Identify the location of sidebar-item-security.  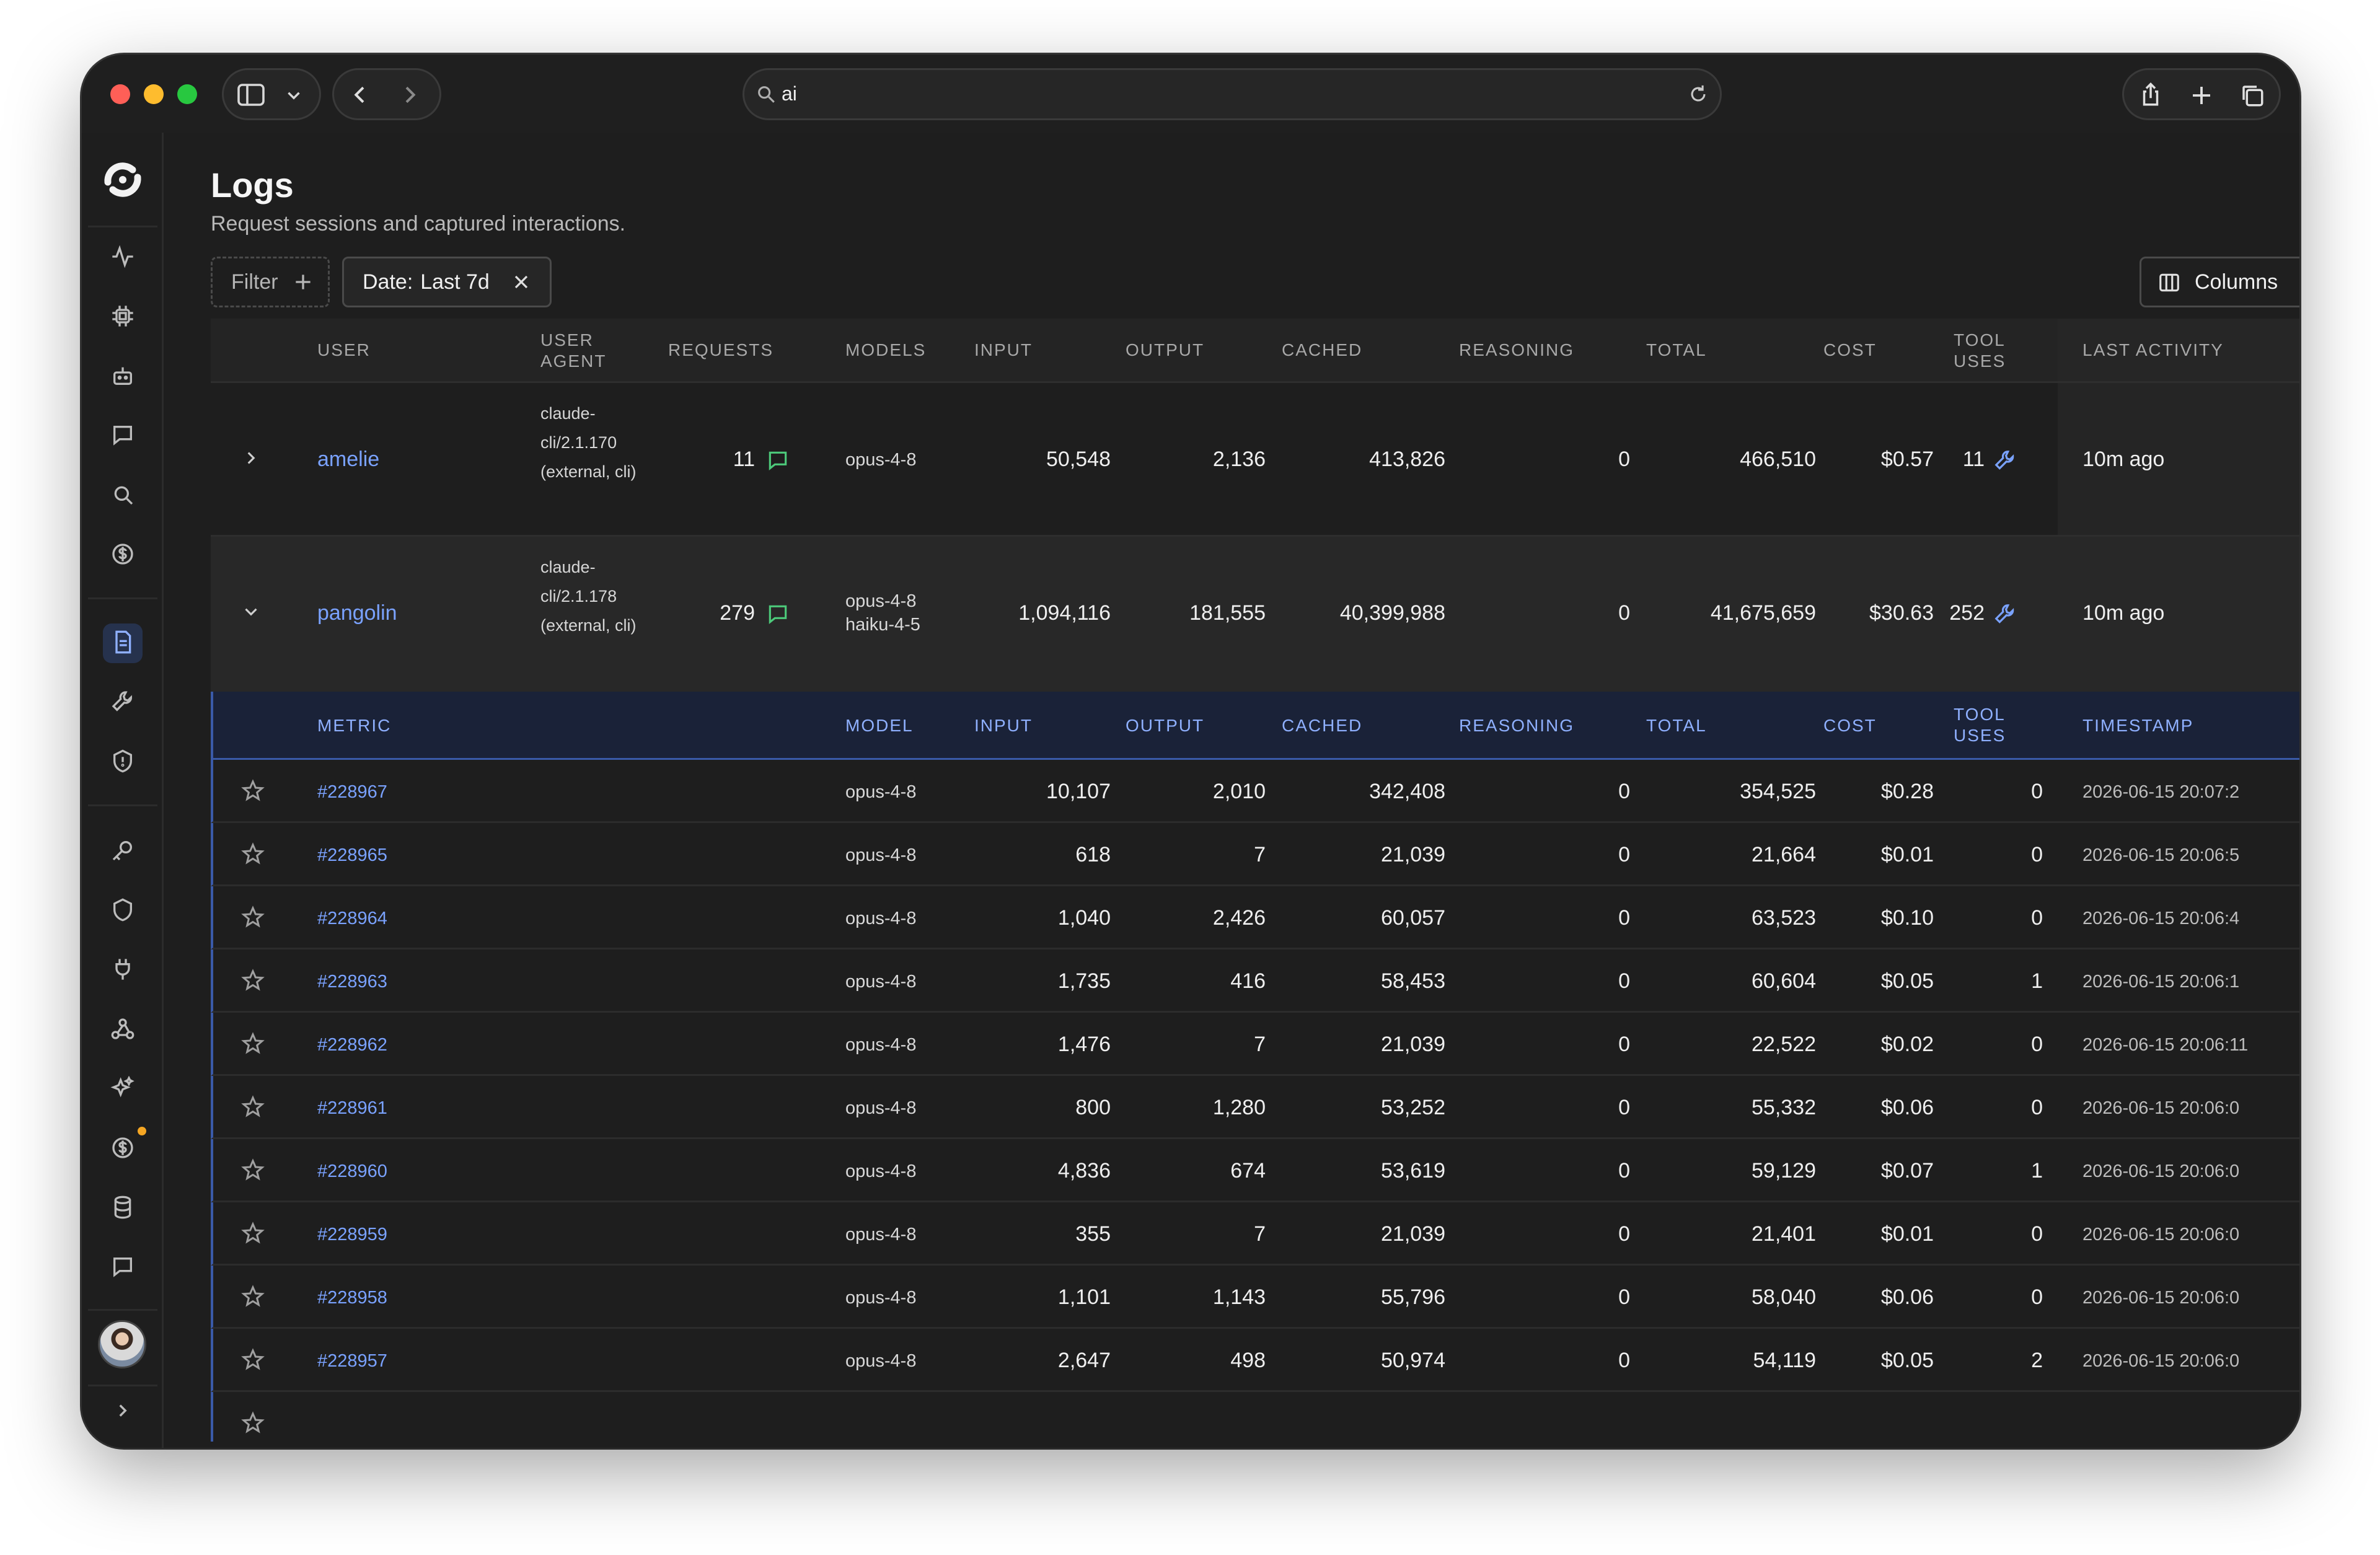
(123, 911).